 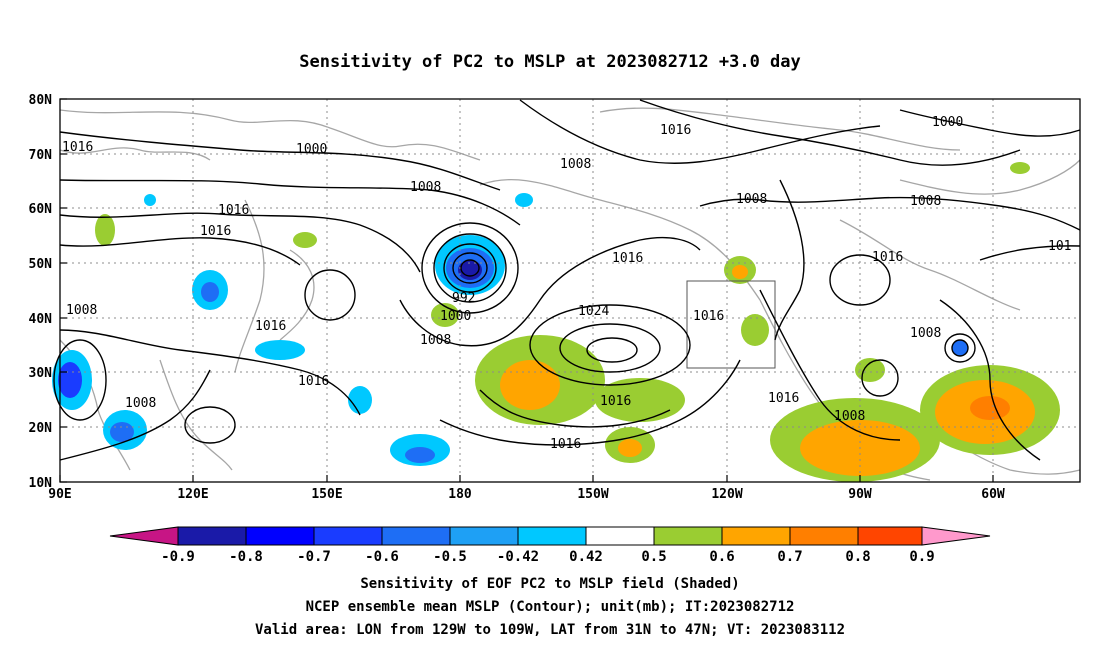 I want to click on contour-label: 1024, so click(x=593, y=311).